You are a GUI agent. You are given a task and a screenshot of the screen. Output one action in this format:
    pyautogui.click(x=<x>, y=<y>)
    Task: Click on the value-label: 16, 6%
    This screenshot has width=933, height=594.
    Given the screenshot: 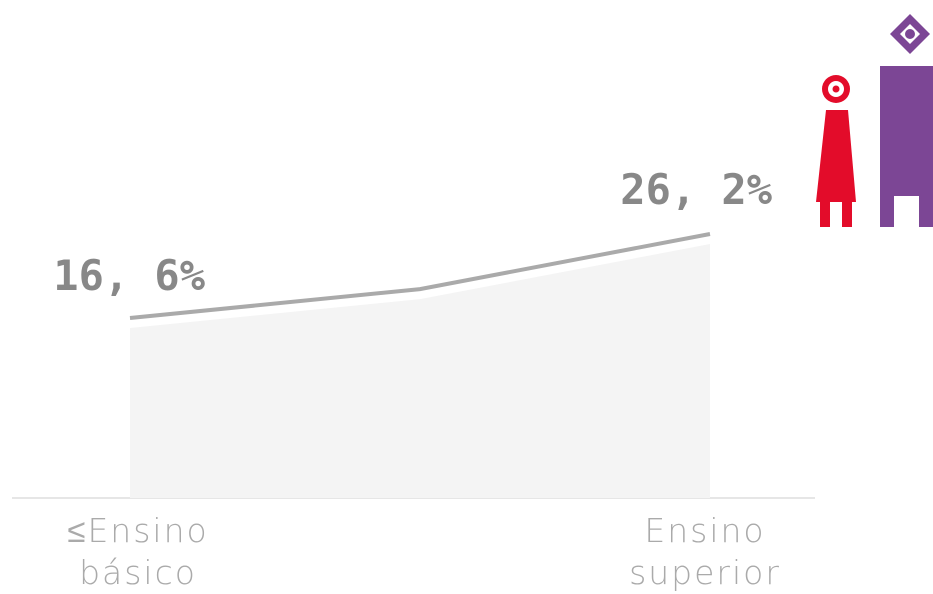 What is the action you would take?
    pyautogui.click(x=129, y=275)
    